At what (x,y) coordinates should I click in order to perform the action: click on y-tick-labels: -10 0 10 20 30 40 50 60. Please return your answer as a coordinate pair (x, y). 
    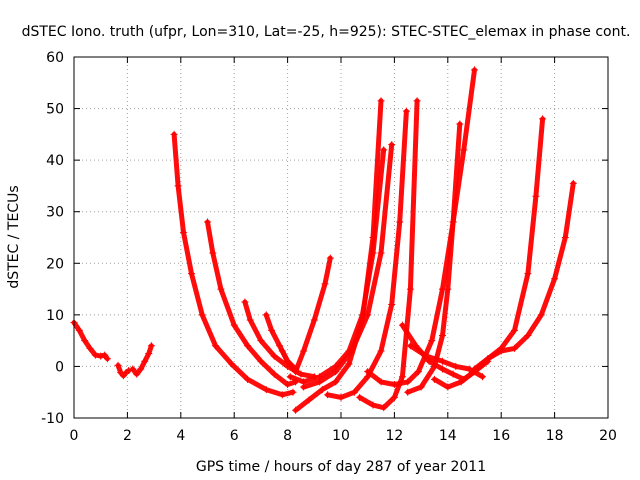
    Looking at the image, I should click on (52, 238).